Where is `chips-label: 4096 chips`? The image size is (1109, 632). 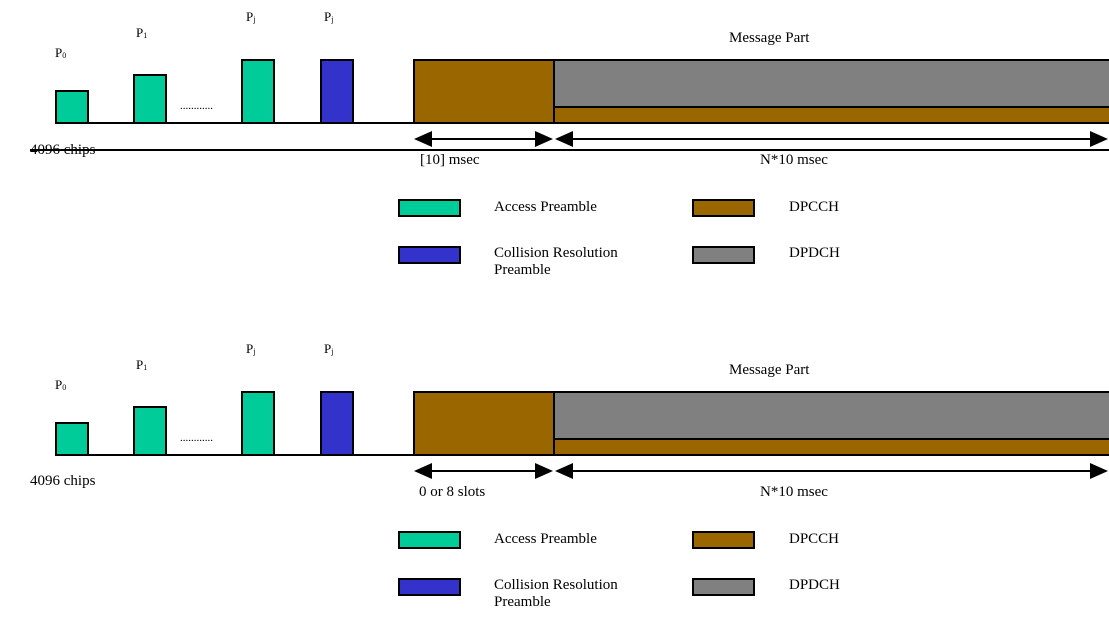
chips-label: 4096 chips is located at coordinates (63, 481).